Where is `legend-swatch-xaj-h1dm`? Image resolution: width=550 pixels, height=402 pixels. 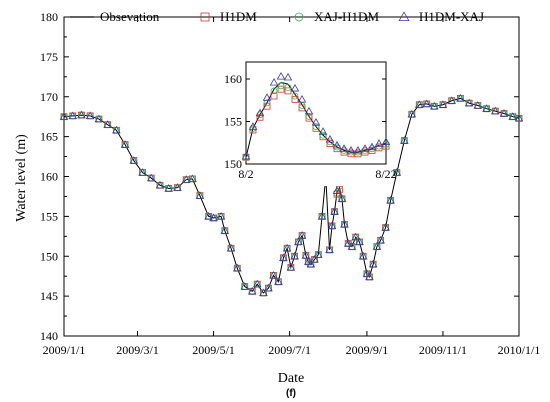 legend-swatch-xaj-h1dm is located at coordinates (299, 17).